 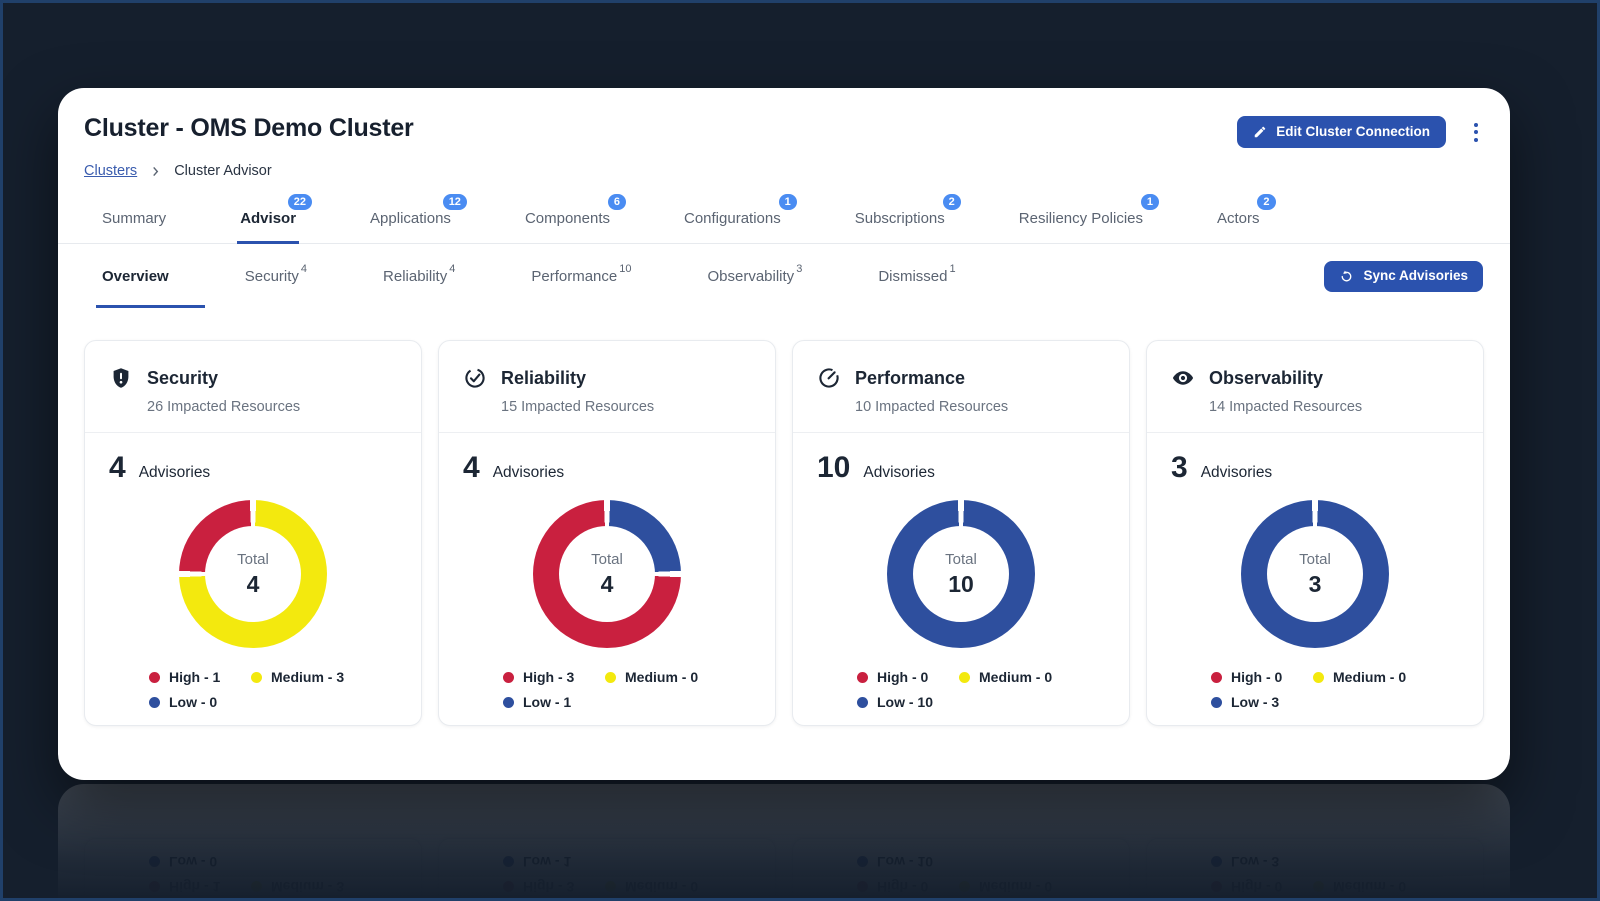 What do you see at coordinates (908, 702) in the screenshot?
I see `legend-item-low: Low - 10` at bounding box center [908, 702].